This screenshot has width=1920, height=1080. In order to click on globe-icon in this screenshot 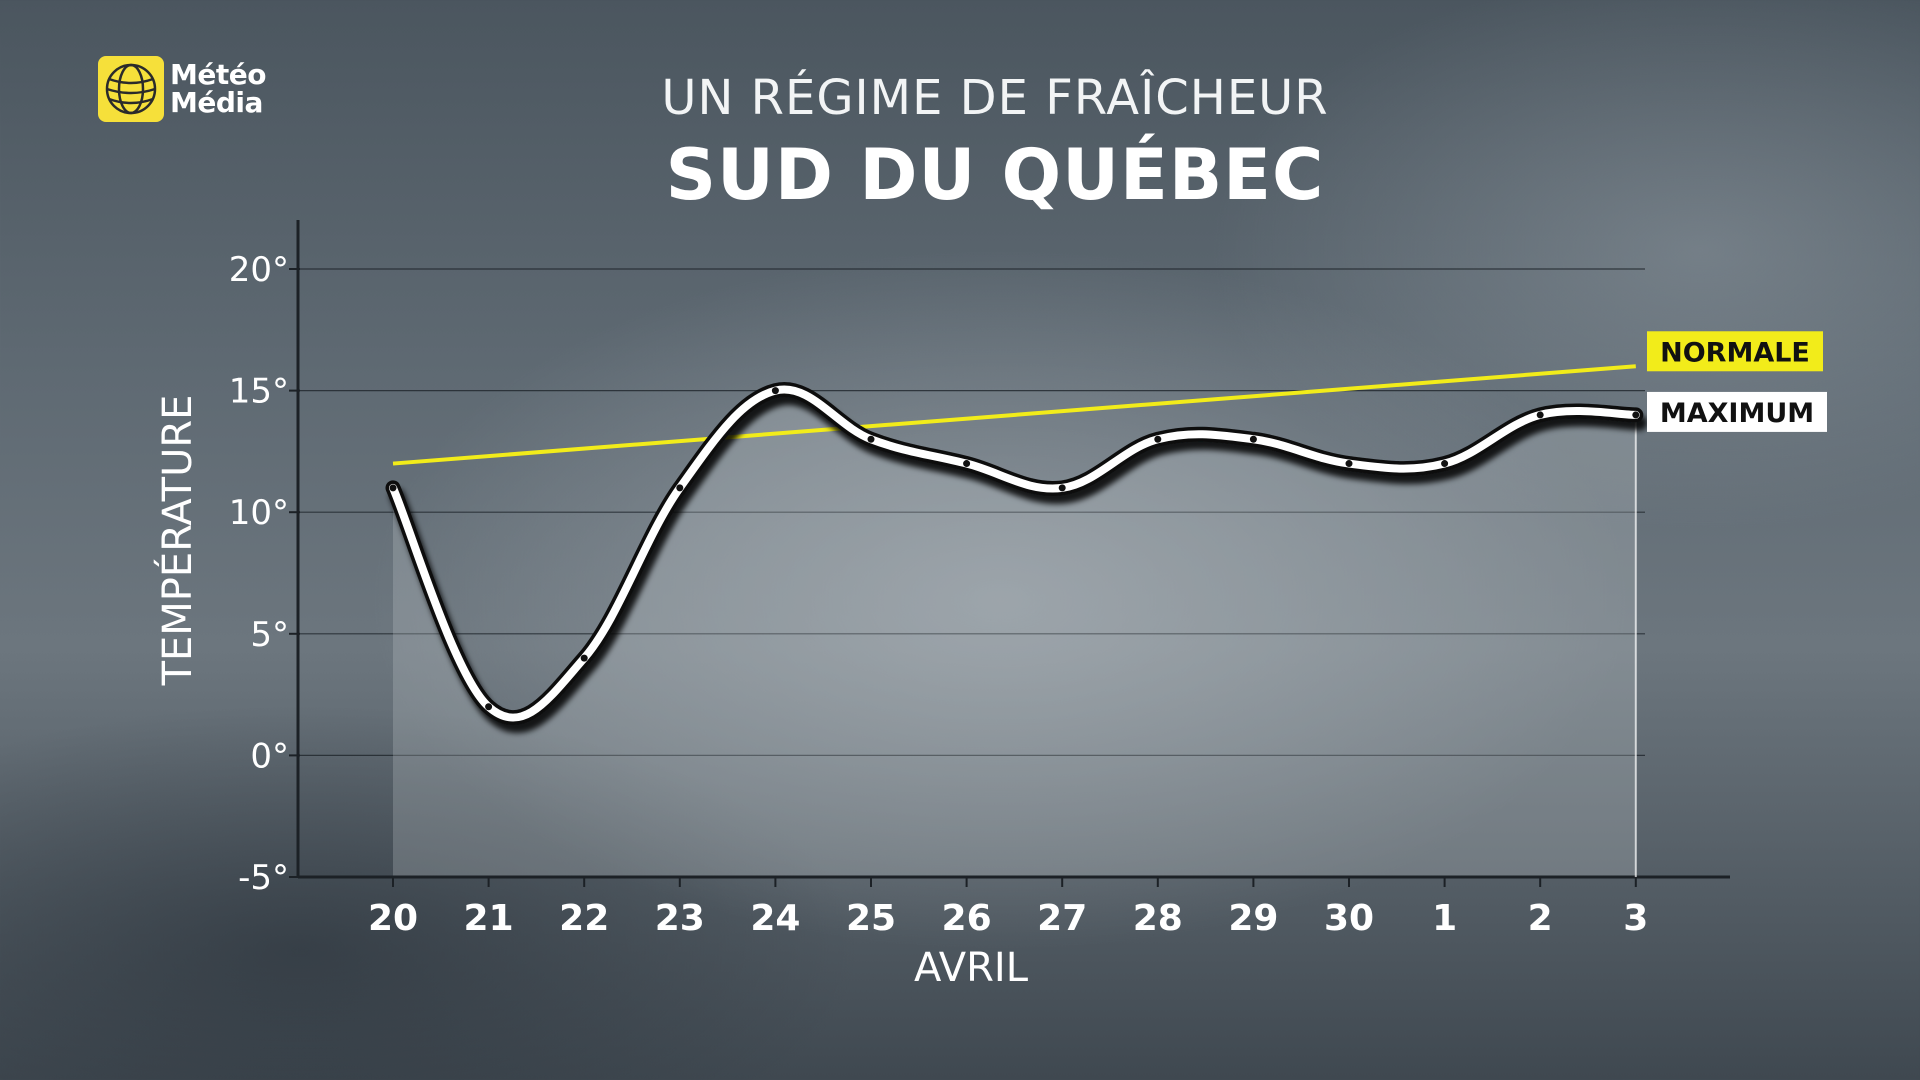, I will do `click(131, 89)`.